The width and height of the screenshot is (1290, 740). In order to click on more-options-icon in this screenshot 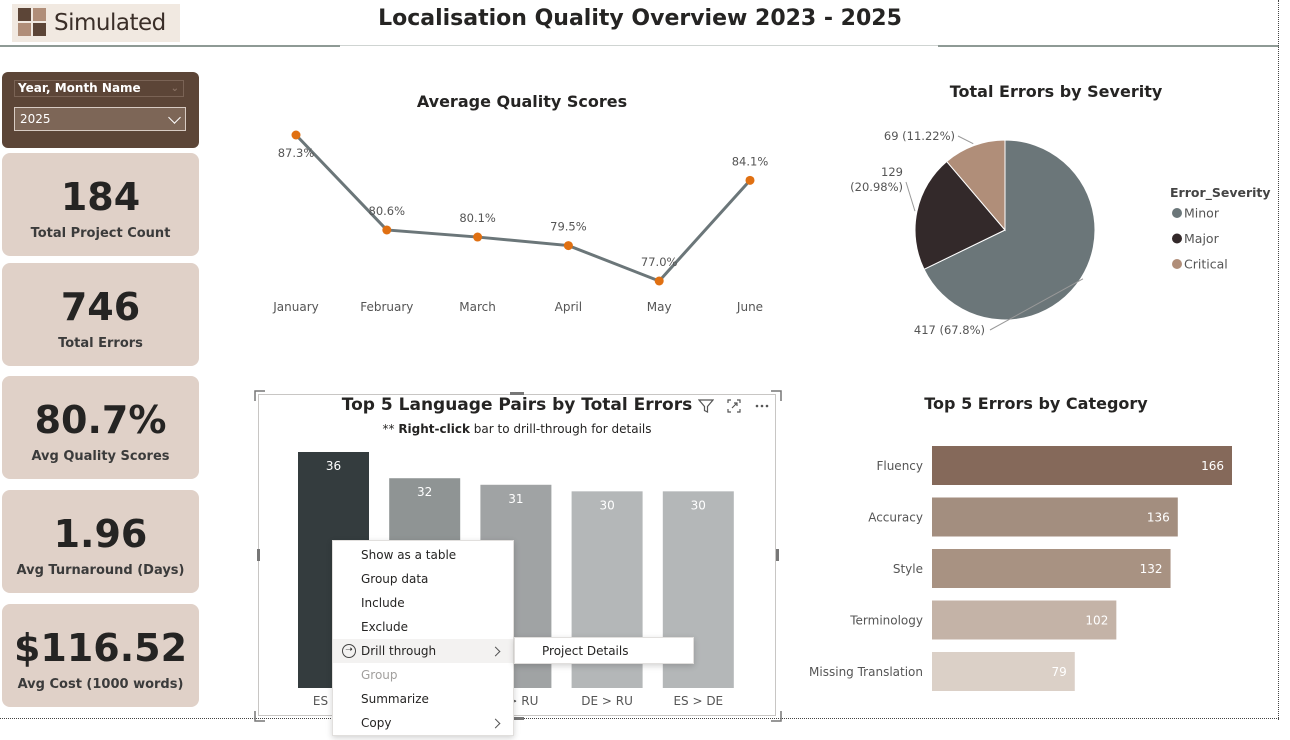, I will do `click(762, 406)`.